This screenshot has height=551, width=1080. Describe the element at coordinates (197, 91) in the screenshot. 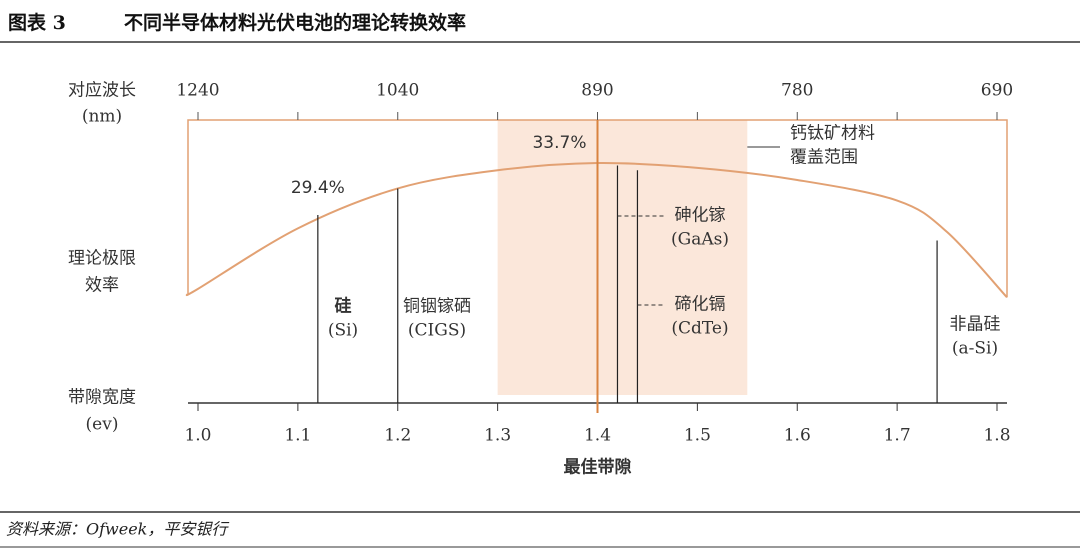

I see `top-tick-label: 1240` at that location.